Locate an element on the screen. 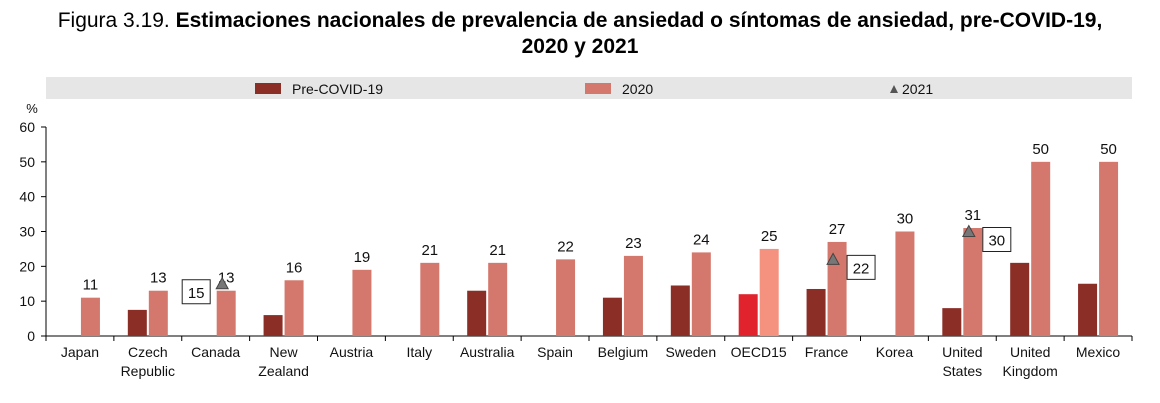 The image size is (1160, 403). category-label: Austria is located at coordinates (352, 352).